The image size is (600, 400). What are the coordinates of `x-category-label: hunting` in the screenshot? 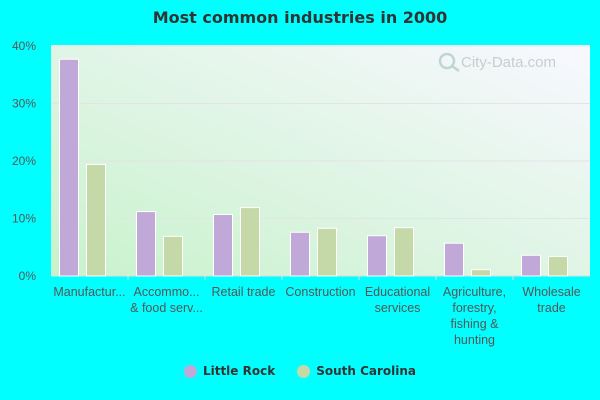 It's located at (474, 340).